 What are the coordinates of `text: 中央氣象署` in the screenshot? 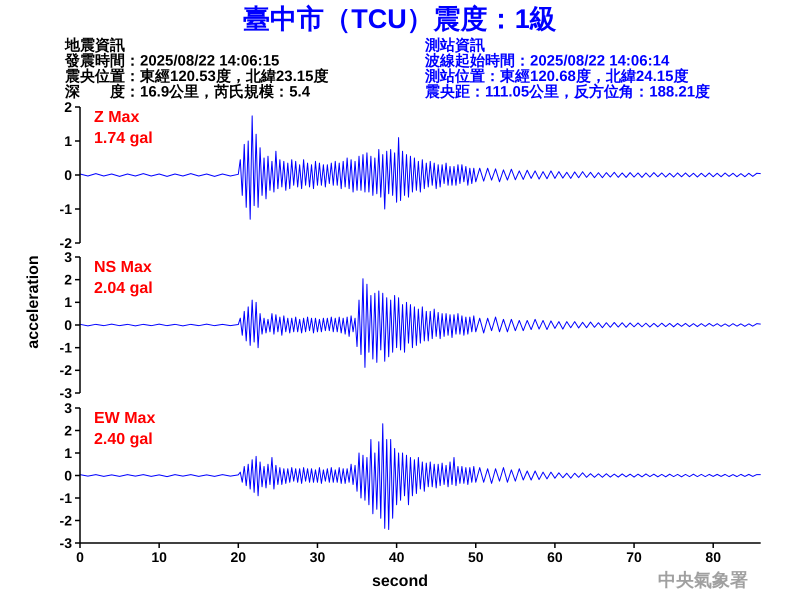 It's located at (703, 580).